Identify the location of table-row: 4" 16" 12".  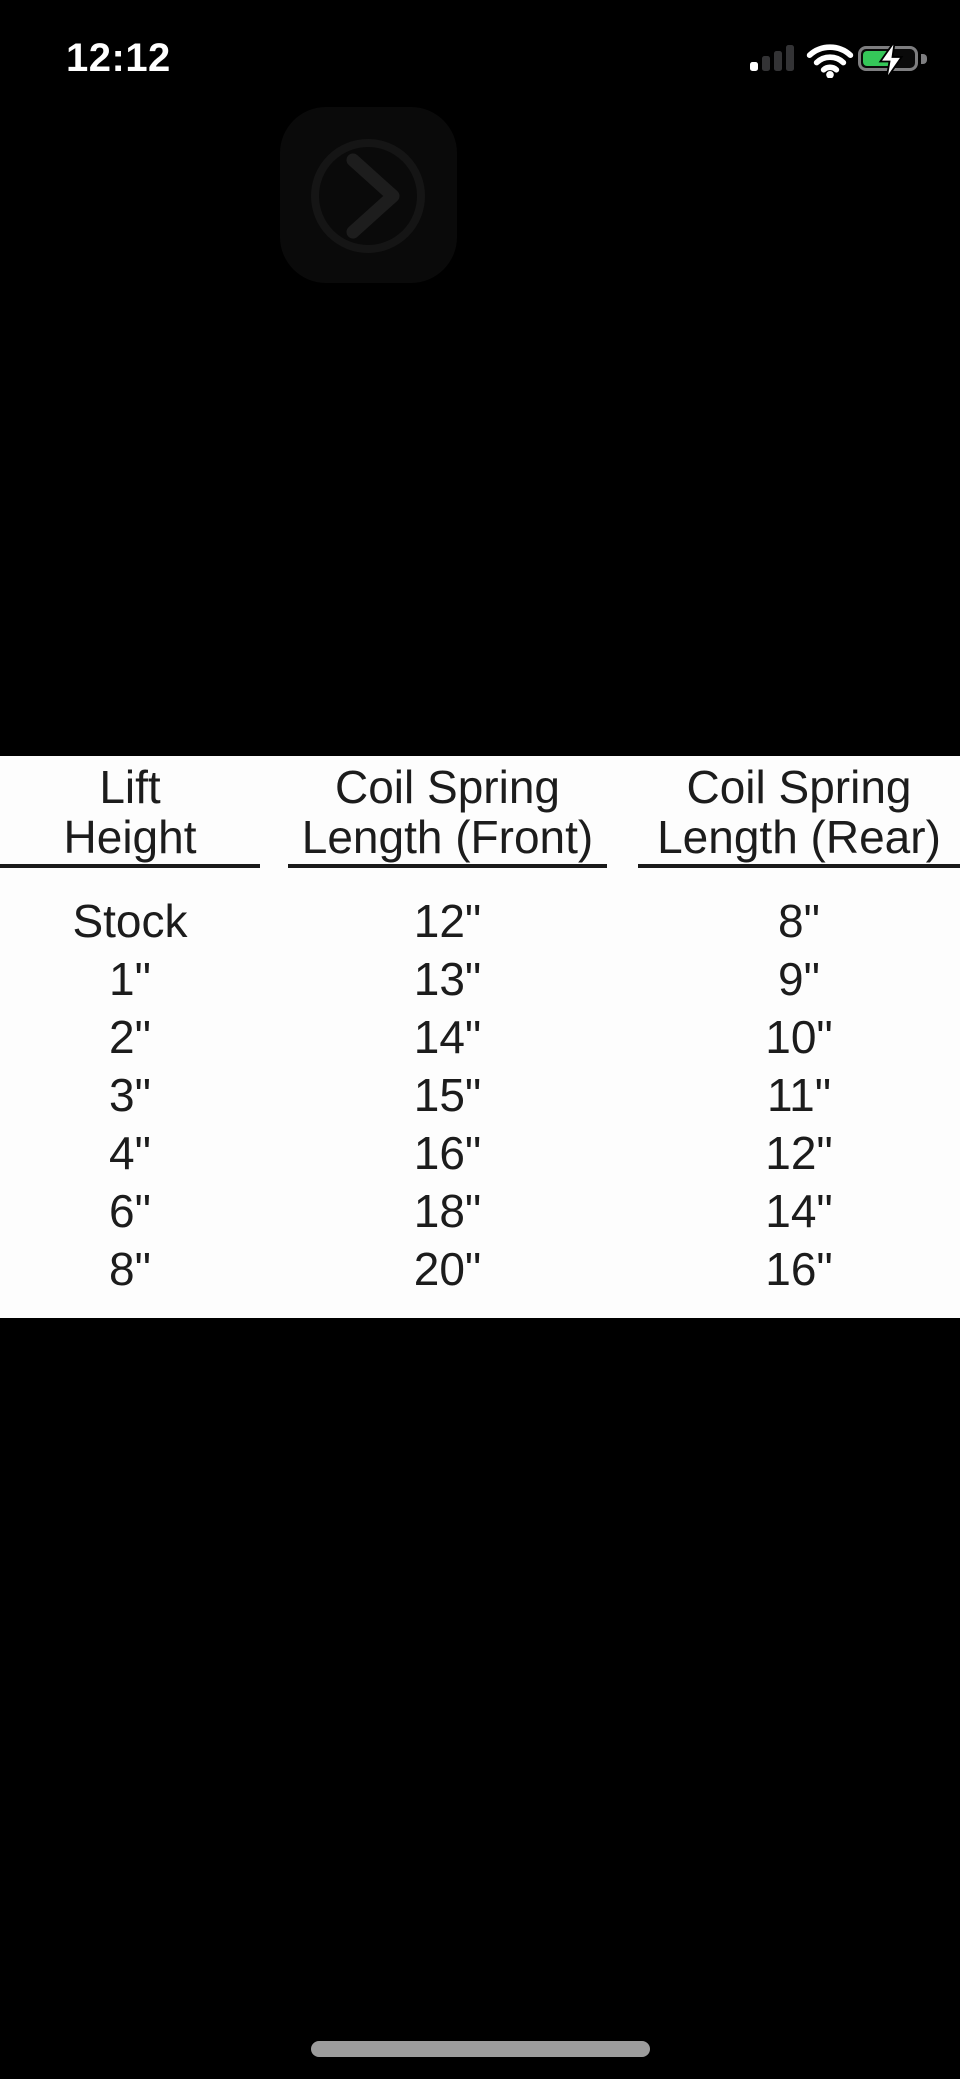
(480, 1153).